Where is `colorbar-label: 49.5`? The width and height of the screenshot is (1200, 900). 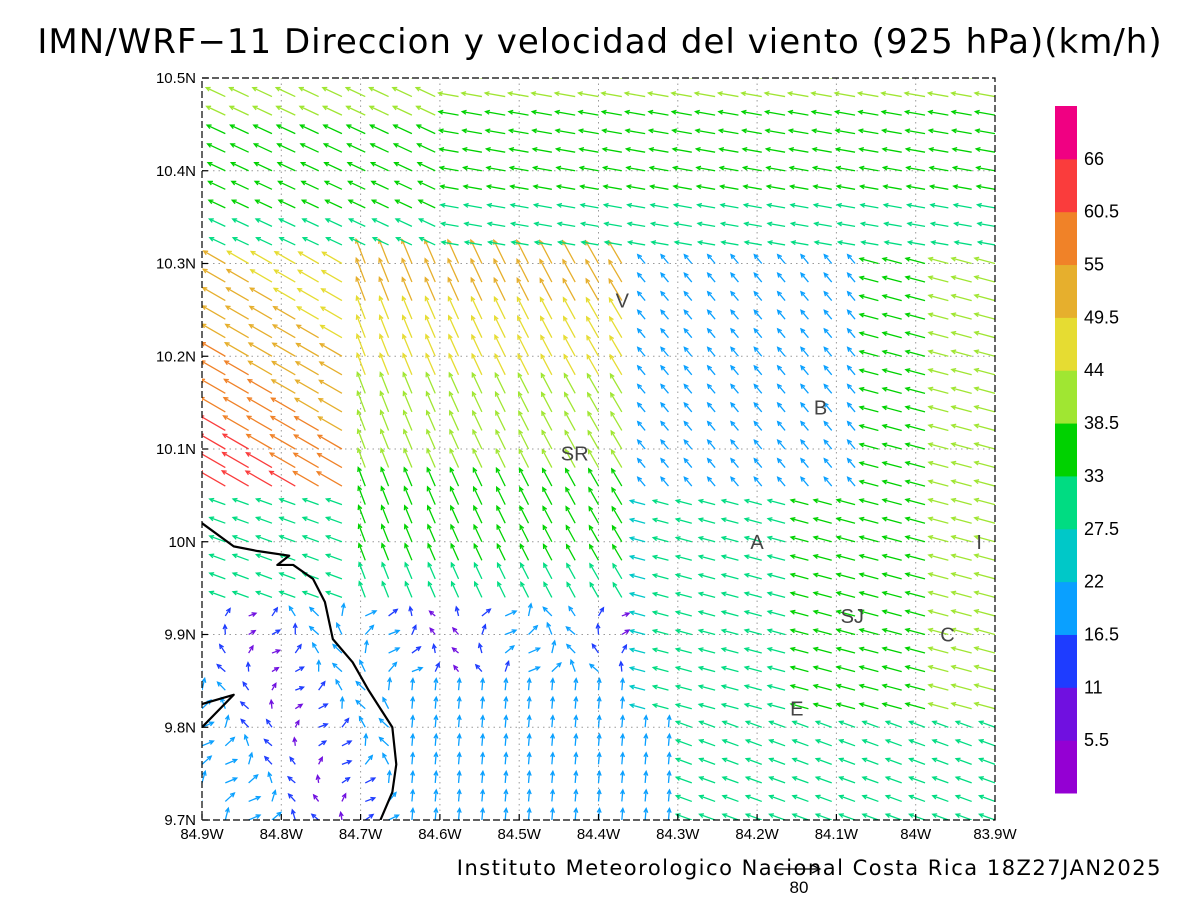 colorbar-label: 49.5 is located at coordinates (1101, 317).